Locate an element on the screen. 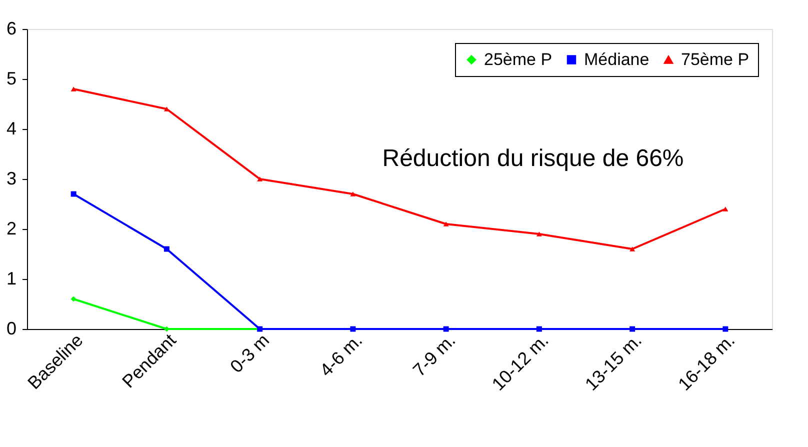 The height and width of the screenshot is (447, 808). x-tick-label: 4-6 m. is located at coordinates (341, 355).